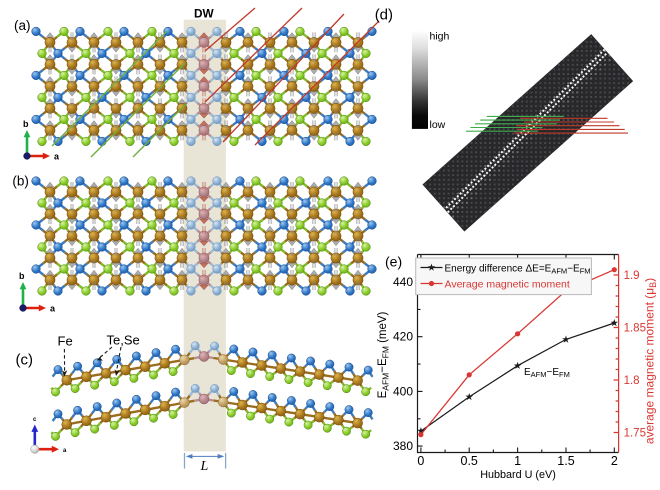 The width and height of the screenshot is (660, 490). What do you see at coordinates (384, 15) in the screenshot?
I see `svg-text: (d)` at bounding box center [384, 15].